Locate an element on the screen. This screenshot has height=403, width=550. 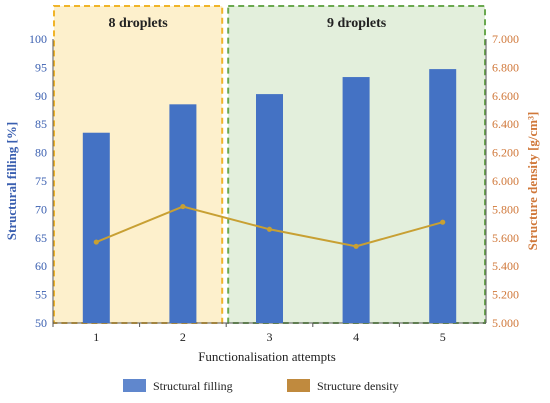
y-tick-label: 60 is located at coordinates (41, 266).